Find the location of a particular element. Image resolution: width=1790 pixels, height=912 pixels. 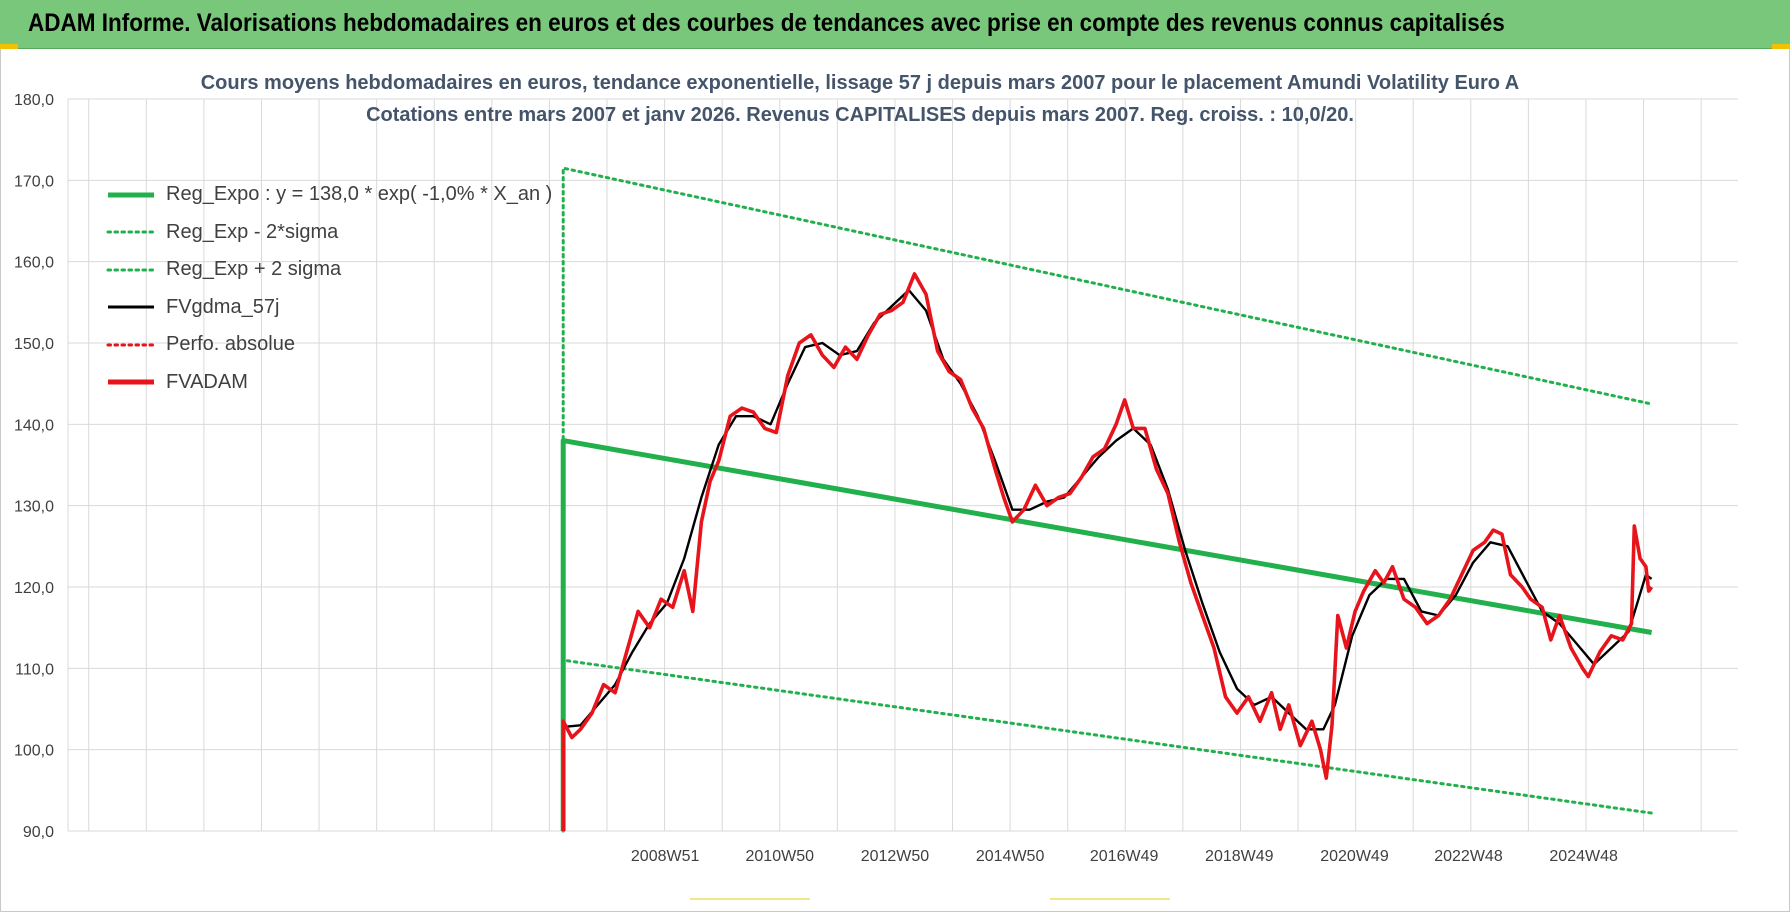

y-tick-label: 90,0 is located at coordinates (38, 832).